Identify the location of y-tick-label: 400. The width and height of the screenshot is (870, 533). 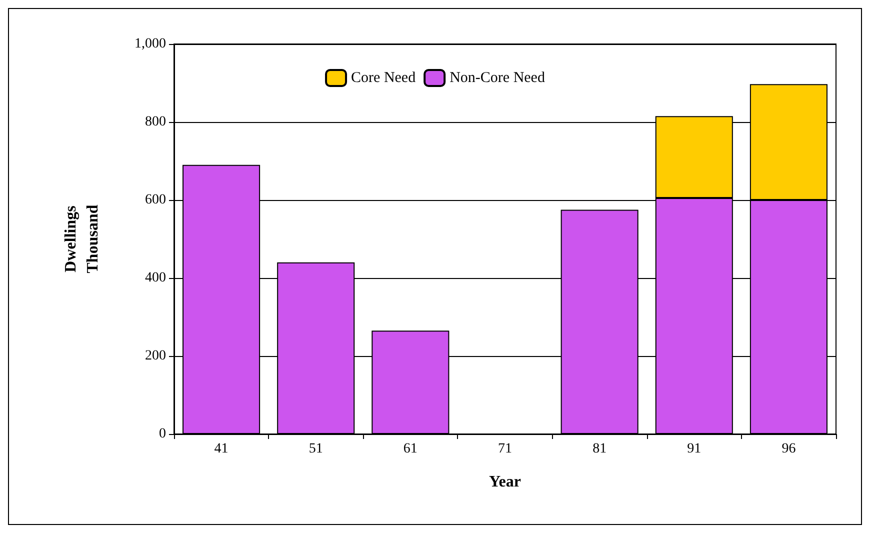
(155, 278).